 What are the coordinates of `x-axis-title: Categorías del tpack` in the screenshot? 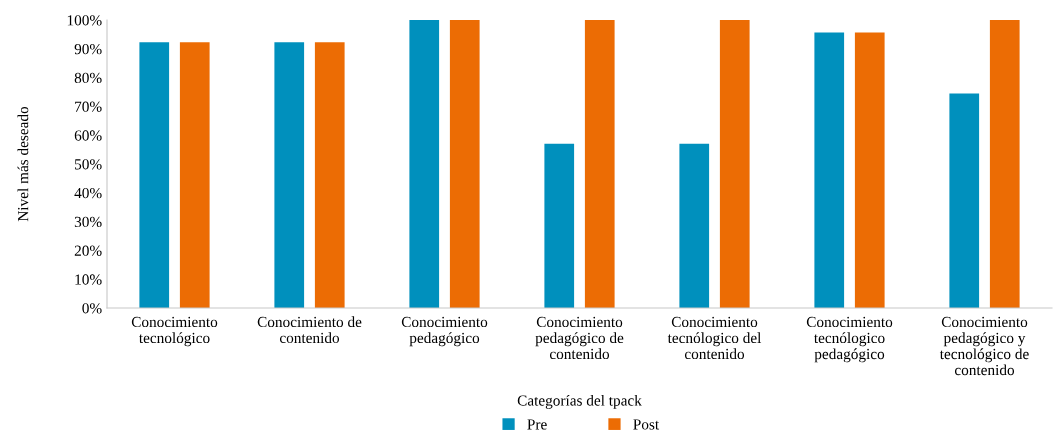 It's located at (579, 401).